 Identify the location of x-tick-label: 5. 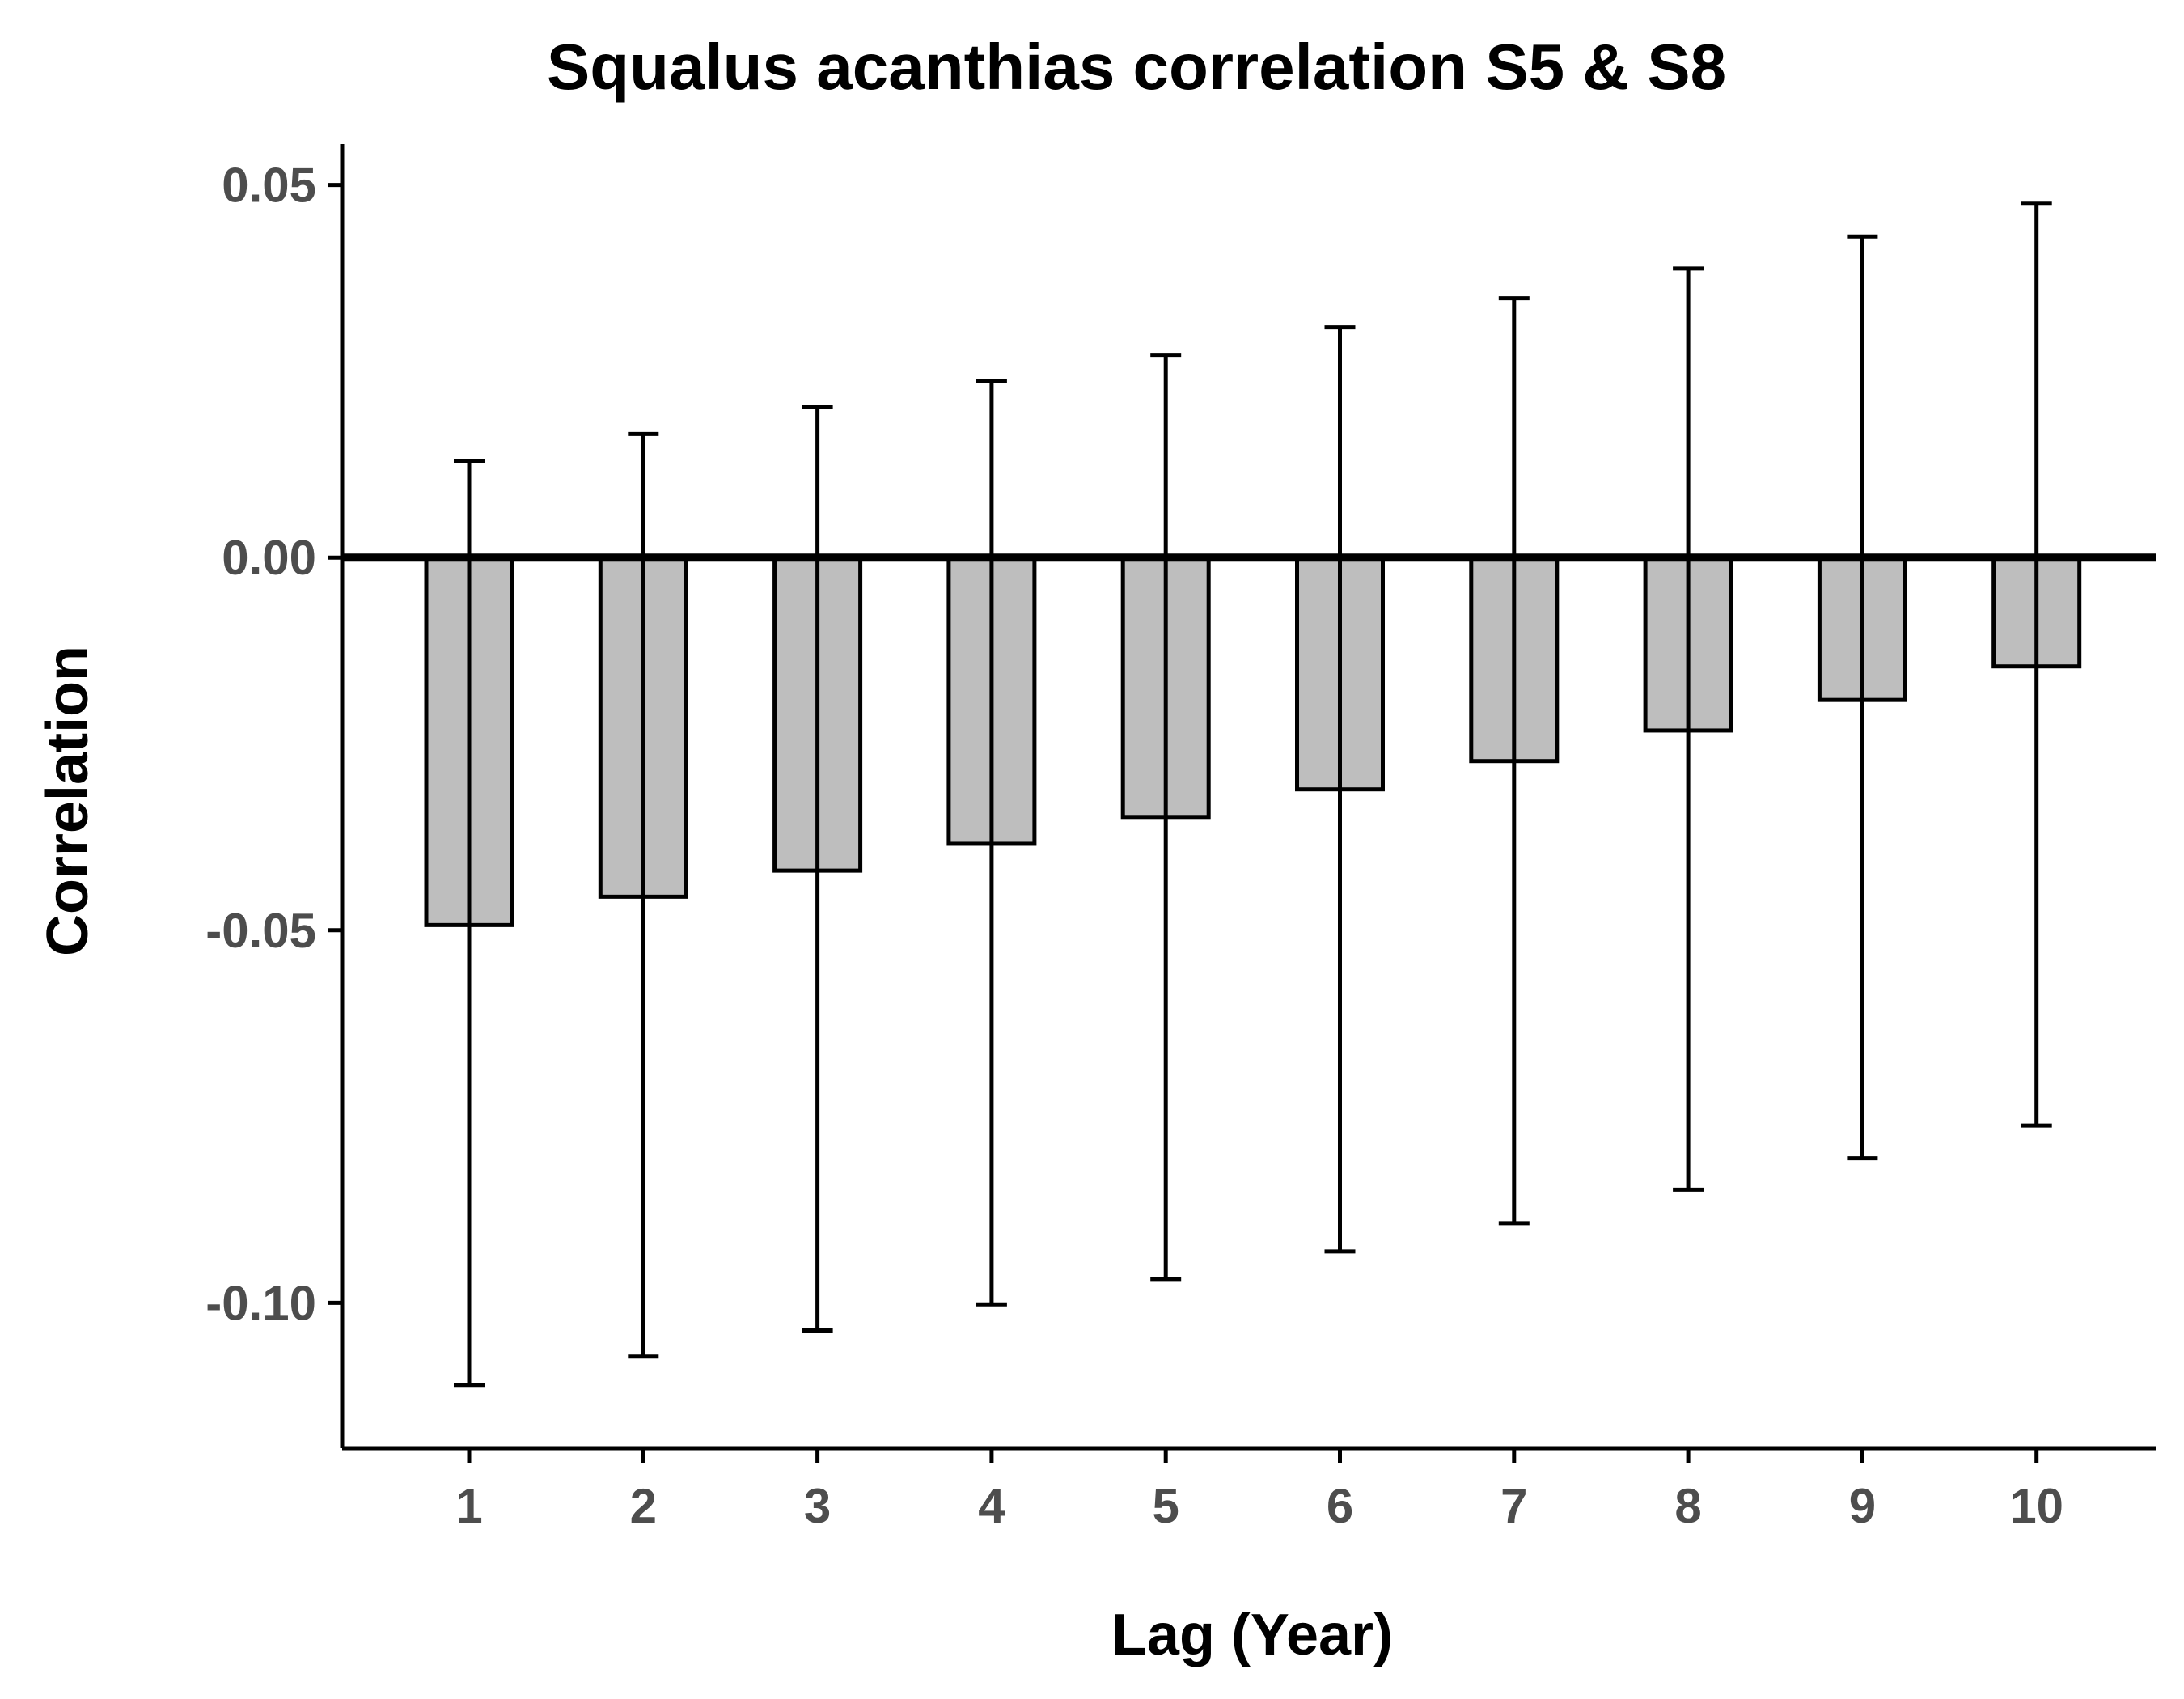
(1166, 1506).